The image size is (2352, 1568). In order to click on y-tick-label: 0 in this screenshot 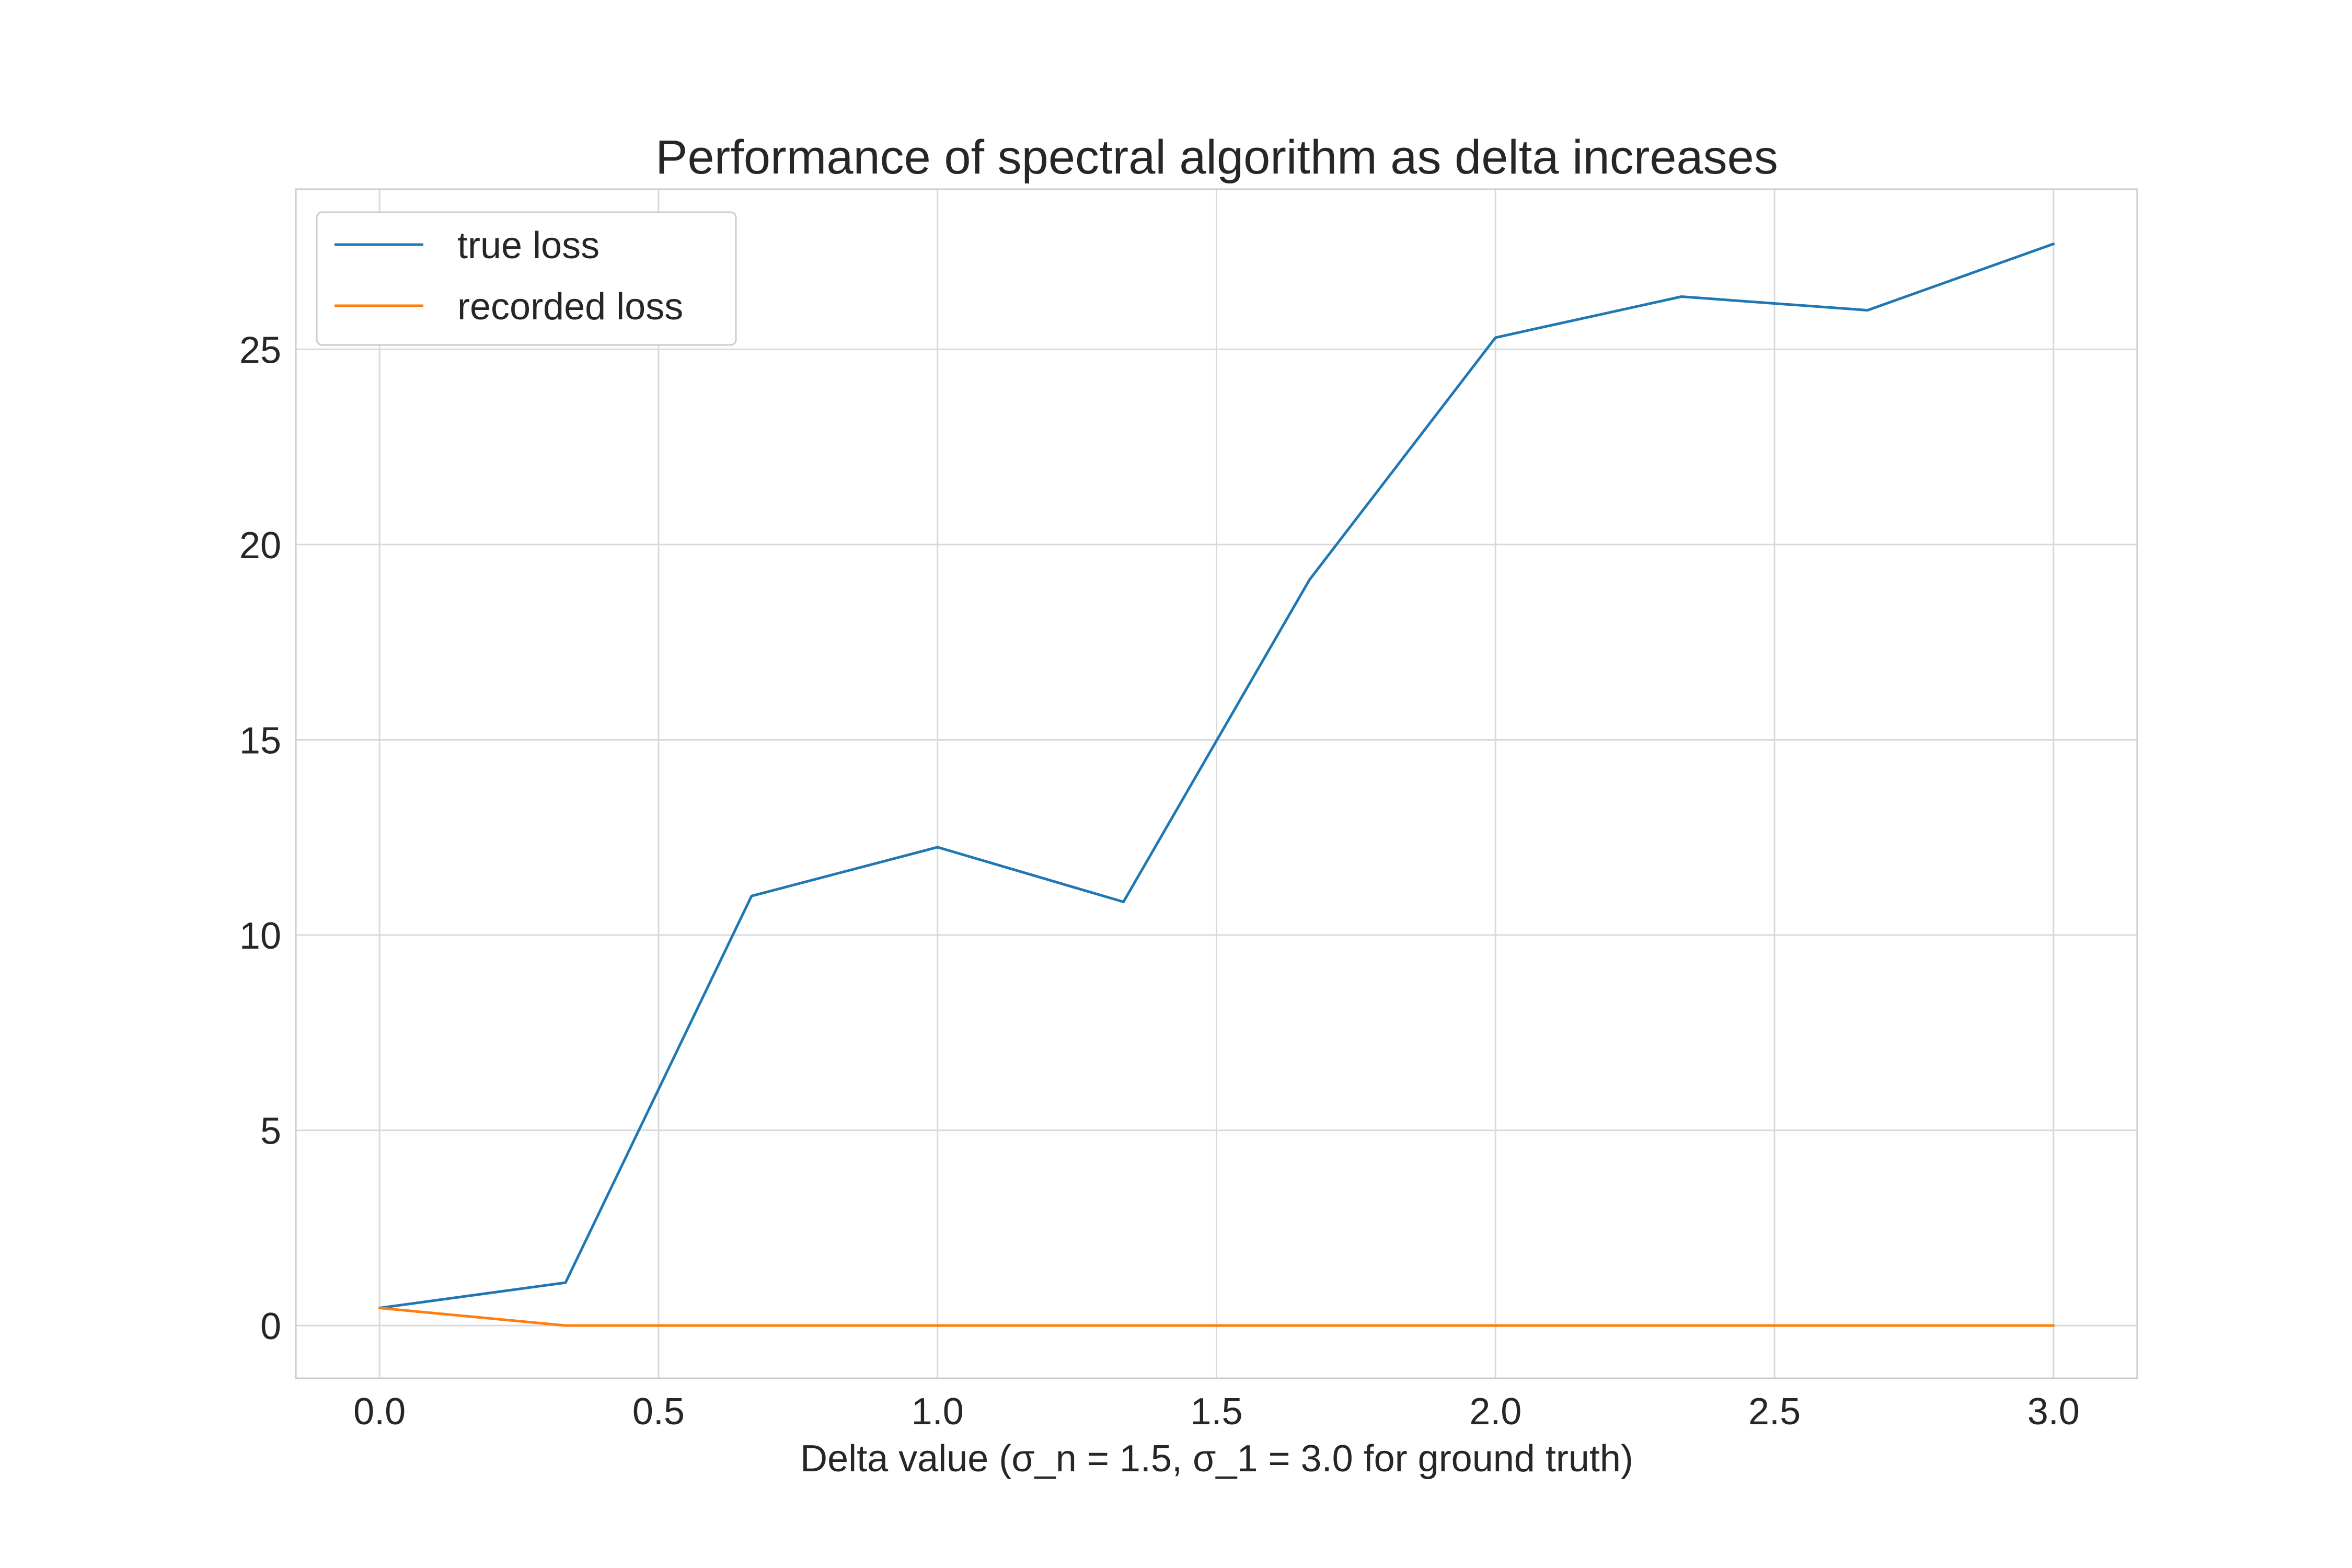, I will do `click(270, 1326)`.